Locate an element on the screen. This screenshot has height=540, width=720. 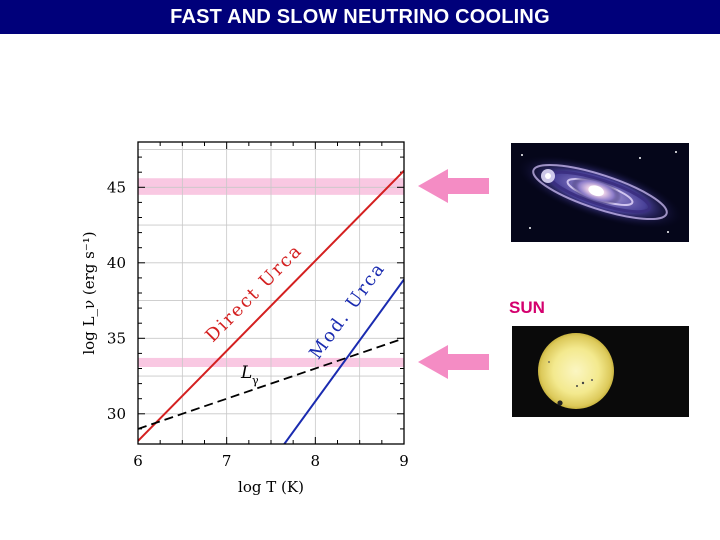
y-tick-label: 30 is located at coordinates (116, 414).